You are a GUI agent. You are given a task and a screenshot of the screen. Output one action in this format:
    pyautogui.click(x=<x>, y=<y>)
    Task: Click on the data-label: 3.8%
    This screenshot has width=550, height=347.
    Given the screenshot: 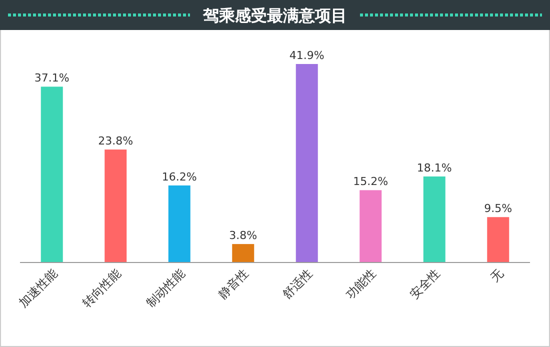 What is the action you would take?
    pyautogui.click(x=243, y=235)
    